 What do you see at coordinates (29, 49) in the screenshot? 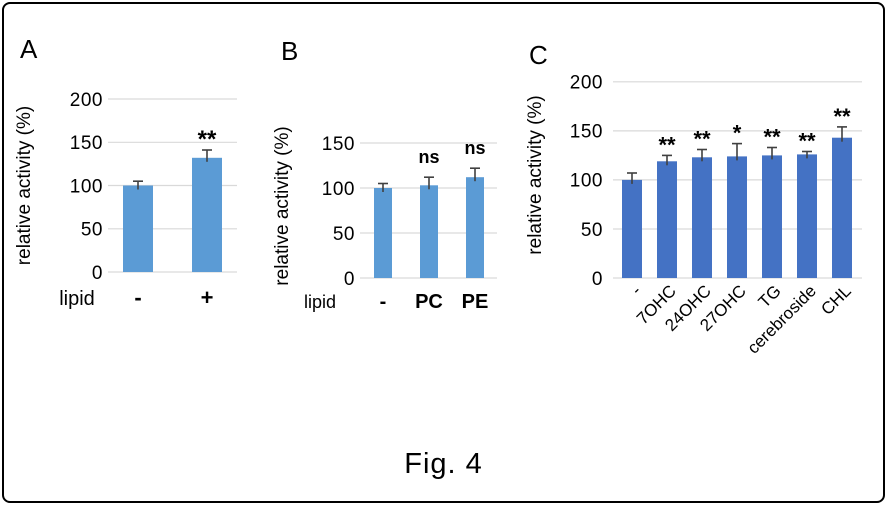
I see `panel-label-a: A` at bounding box center [29, 49].